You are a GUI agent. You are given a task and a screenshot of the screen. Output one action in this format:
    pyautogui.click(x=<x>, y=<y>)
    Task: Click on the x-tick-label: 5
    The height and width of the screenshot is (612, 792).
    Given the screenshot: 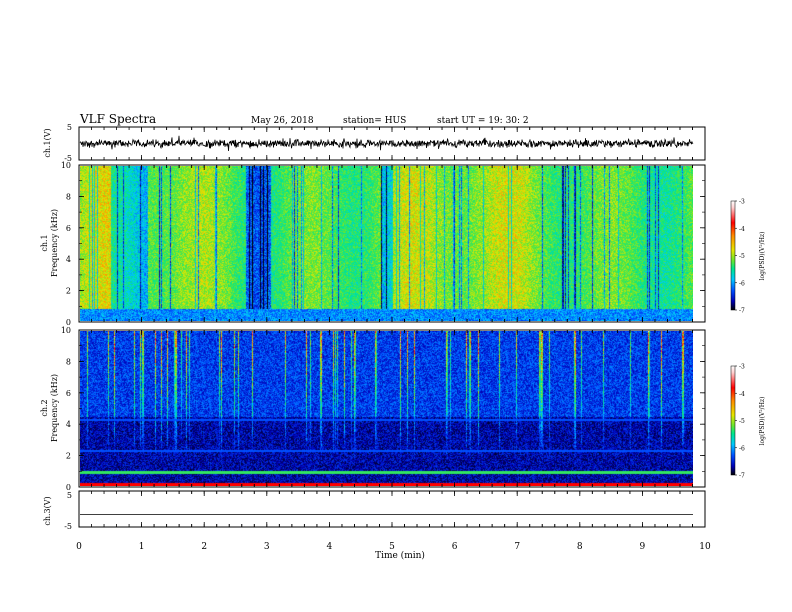 What is the action you would take?
    pyautogui.click(x=392, y=547)
    